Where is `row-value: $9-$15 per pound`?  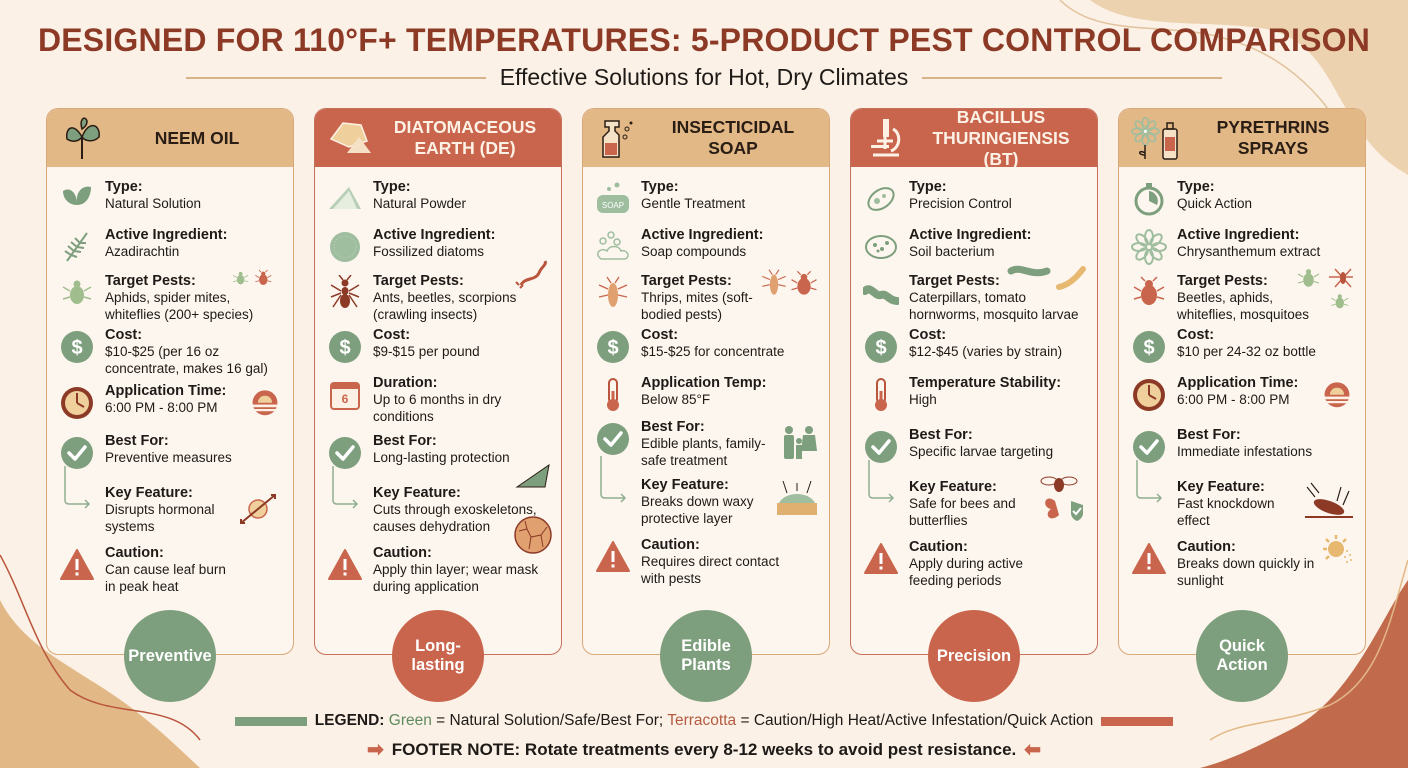 row-value: $9-$15 per pound is located at coordinates (426, 351).